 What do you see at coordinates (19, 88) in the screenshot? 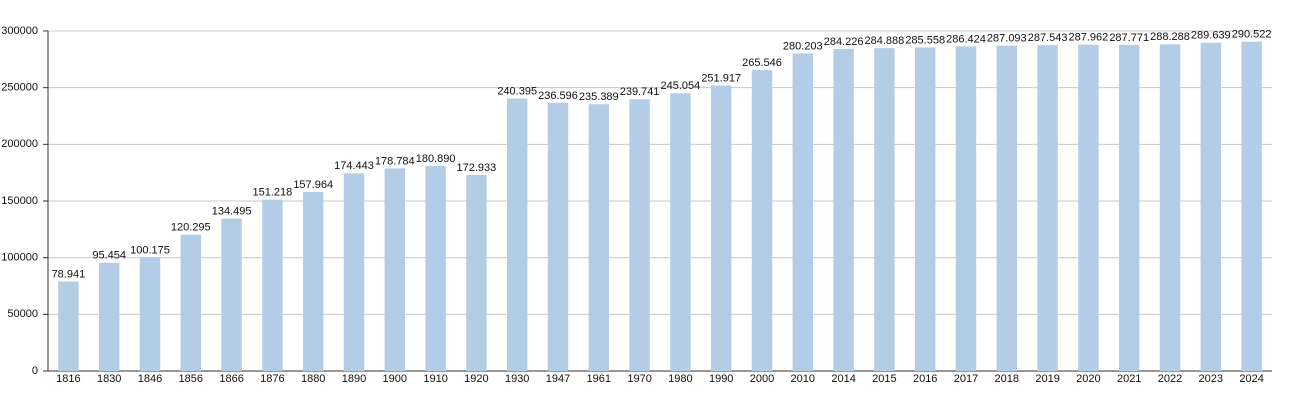
I see `y-tick-label: 250000` at bounding box center [19, 88].